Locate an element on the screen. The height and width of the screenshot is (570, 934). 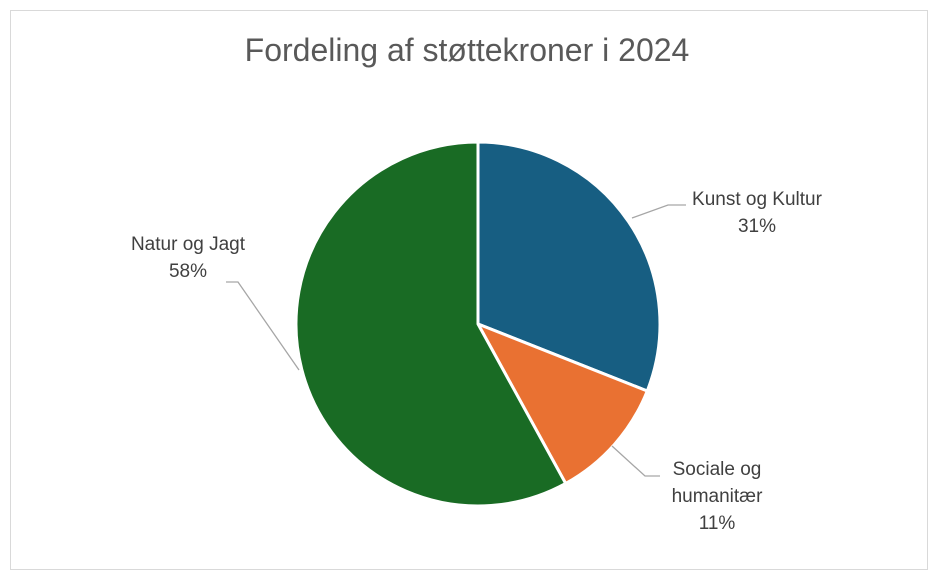
data-label-name-1: Sociale og is located at coordinates (717, 469).